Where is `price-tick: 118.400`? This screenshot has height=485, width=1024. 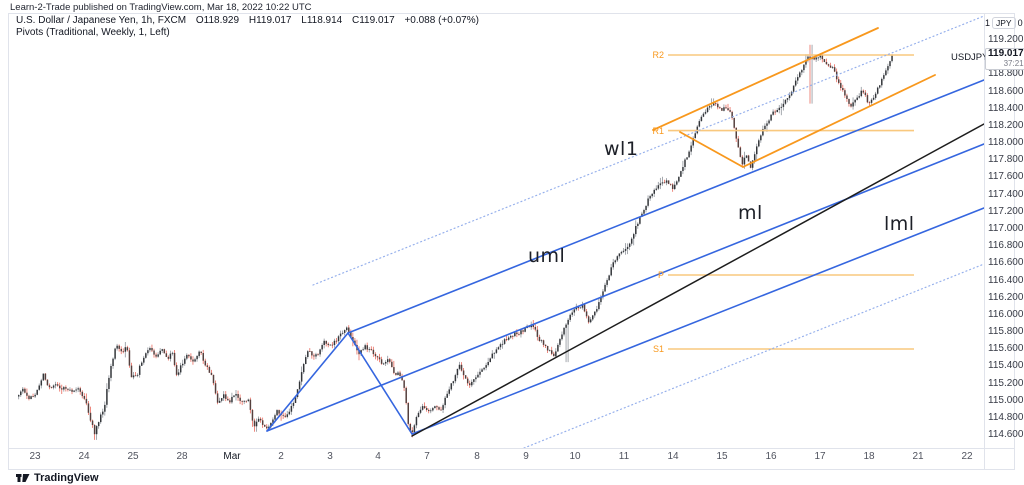
price-tick: 118.400 is located at coordinates (1006, 108).